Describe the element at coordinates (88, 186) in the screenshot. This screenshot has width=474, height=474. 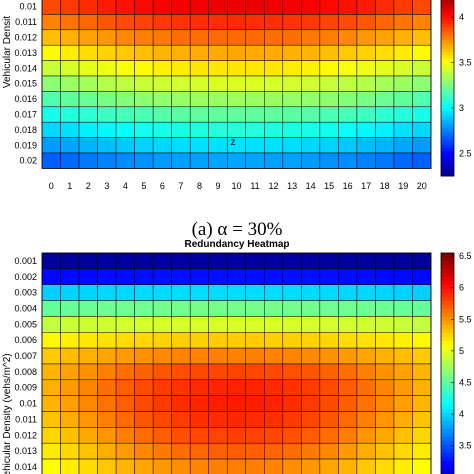
I see `x-tick-label: 2` at that location.